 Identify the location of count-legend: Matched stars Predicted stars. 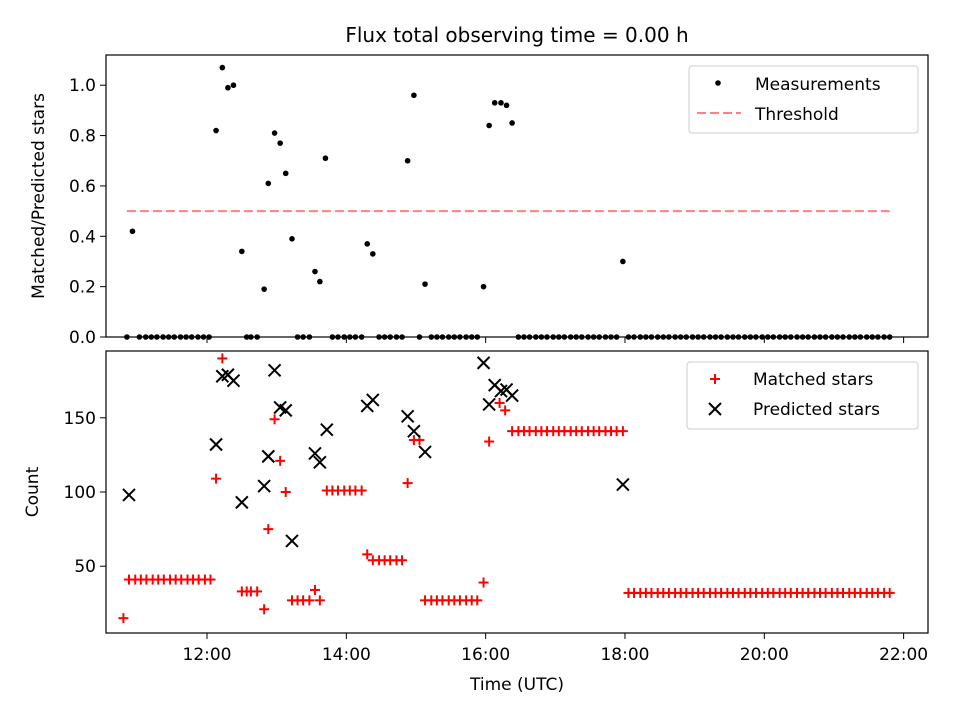
(802, 395).